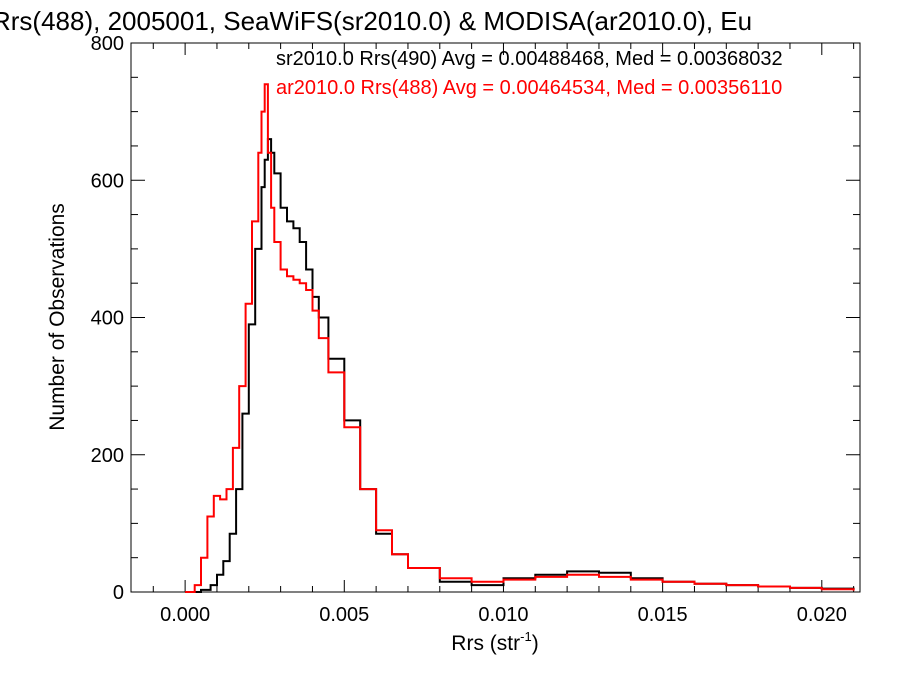 This screenshot has height=675, width=900. What do you see at coordinates (663, 615) in the screenshot?
I see `x-tick-label: 0.015` at bounding box center [663, 615].